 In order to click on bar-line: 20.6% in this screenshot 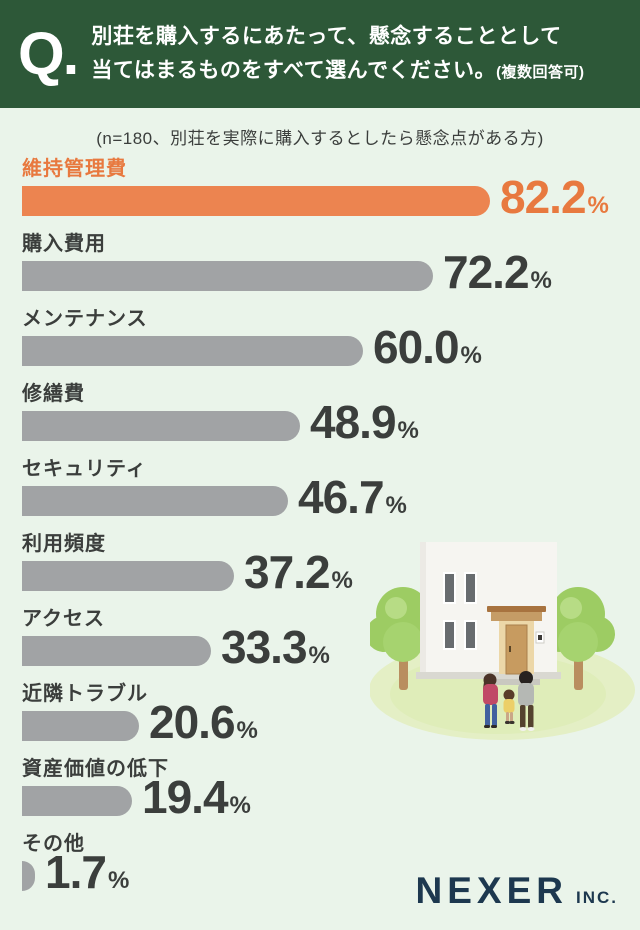, I will do `click(320, 722)`.